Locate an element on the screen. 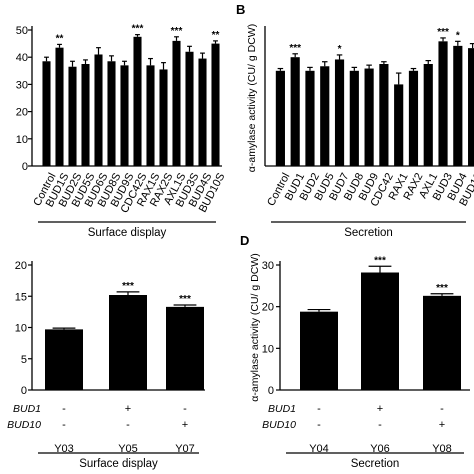  y-tick-label: 40 is located at coordinates (22, 58).